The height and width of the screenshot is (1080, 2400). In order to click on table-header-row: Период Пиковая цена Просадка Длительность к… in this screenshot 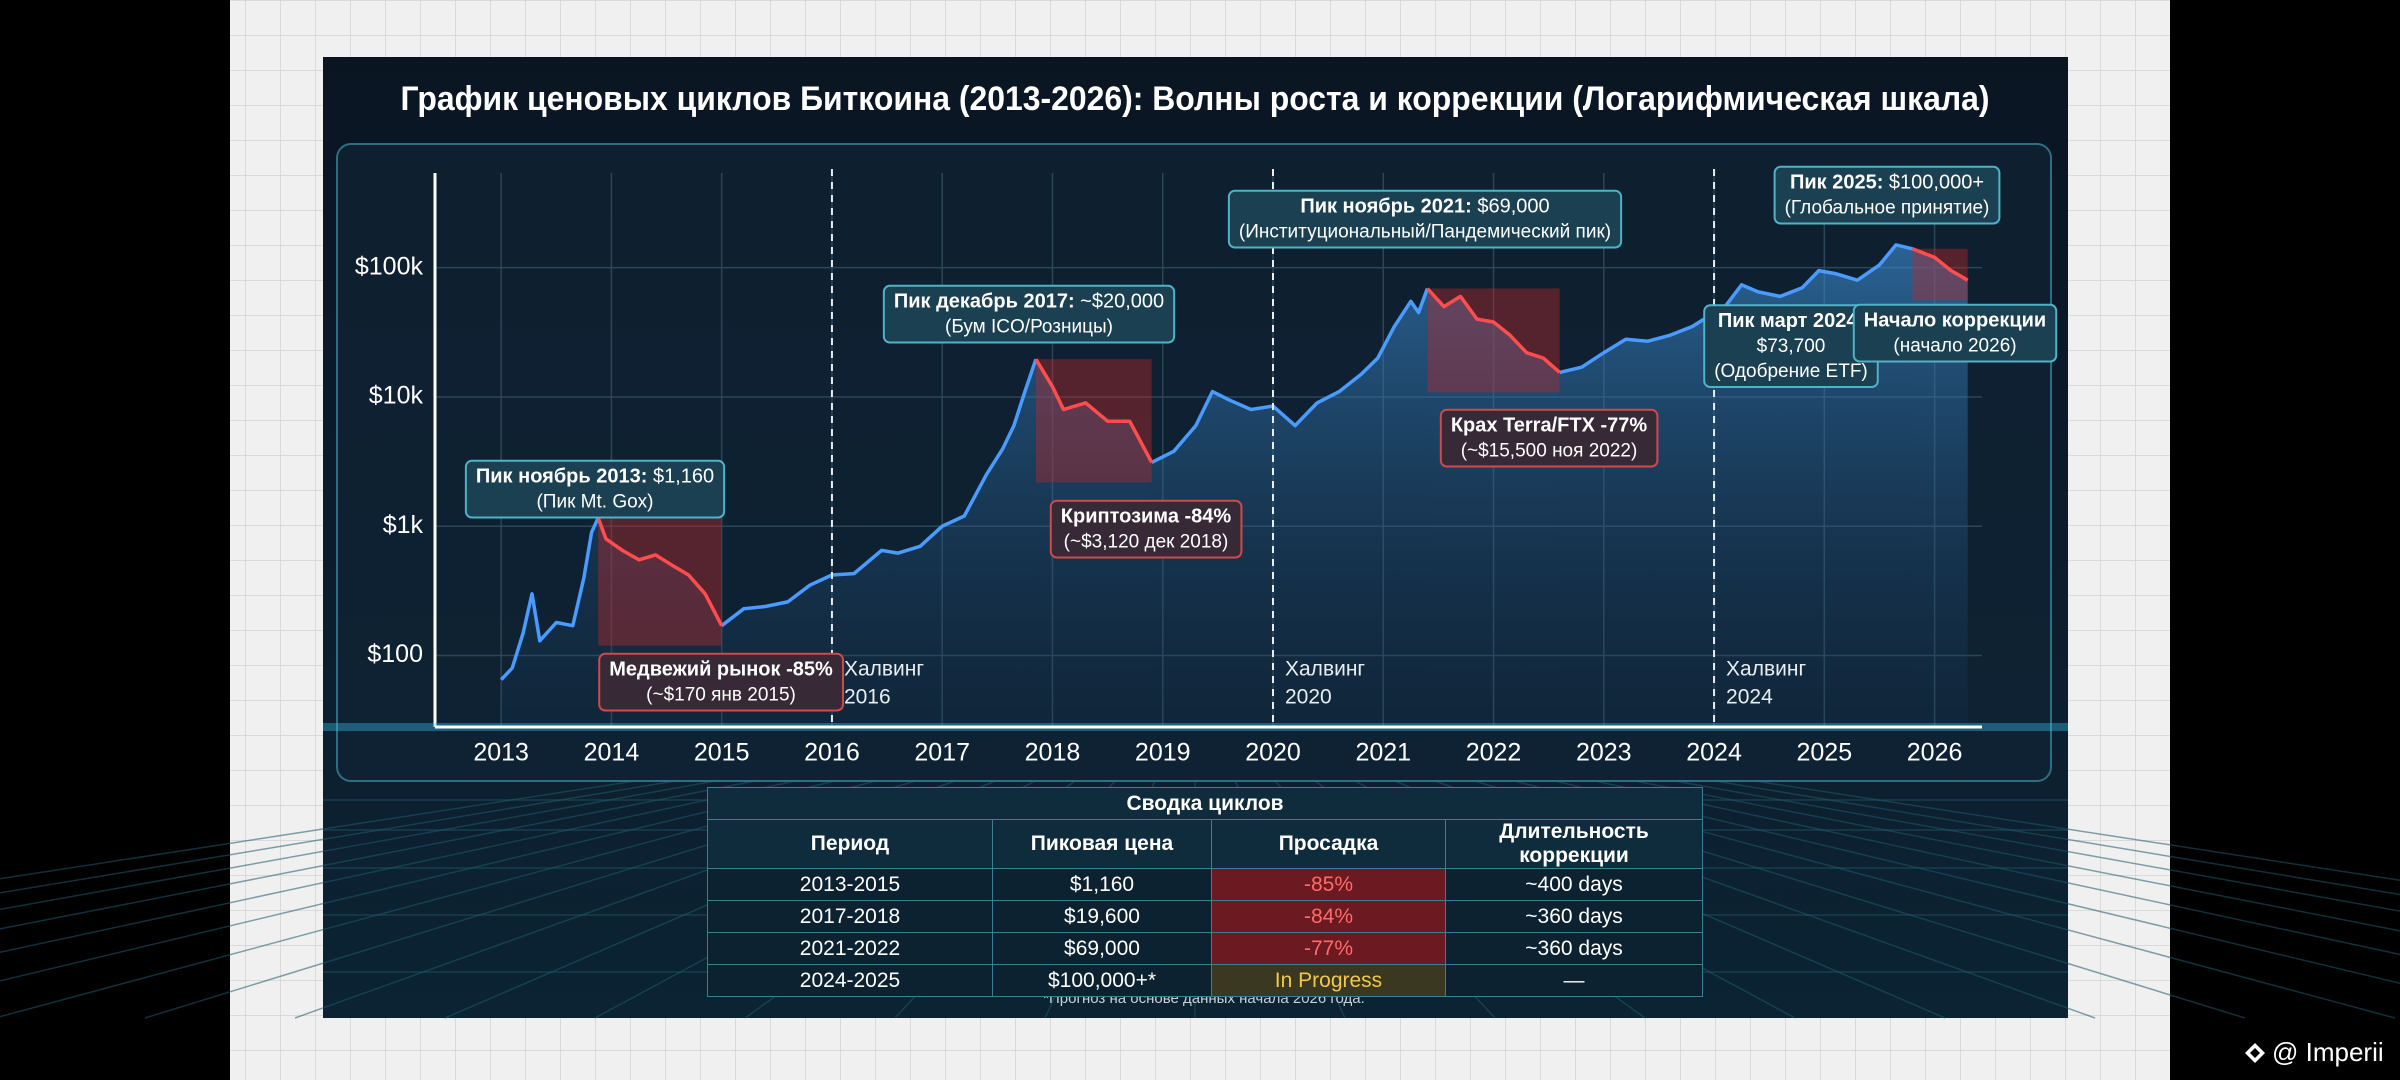, I will do `click(1205, 844)`.